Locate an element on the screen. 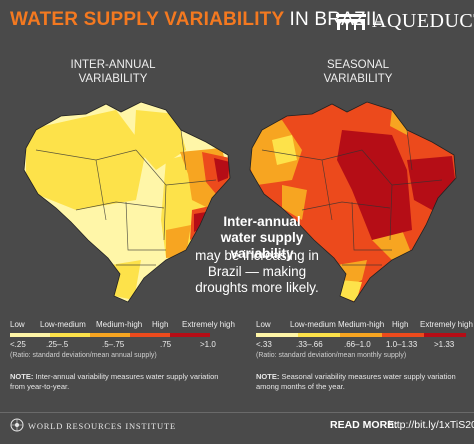 Image resolution: width=474 pixels, height=444 pixels. tick: <.25 is located at coordinates (18, 344).